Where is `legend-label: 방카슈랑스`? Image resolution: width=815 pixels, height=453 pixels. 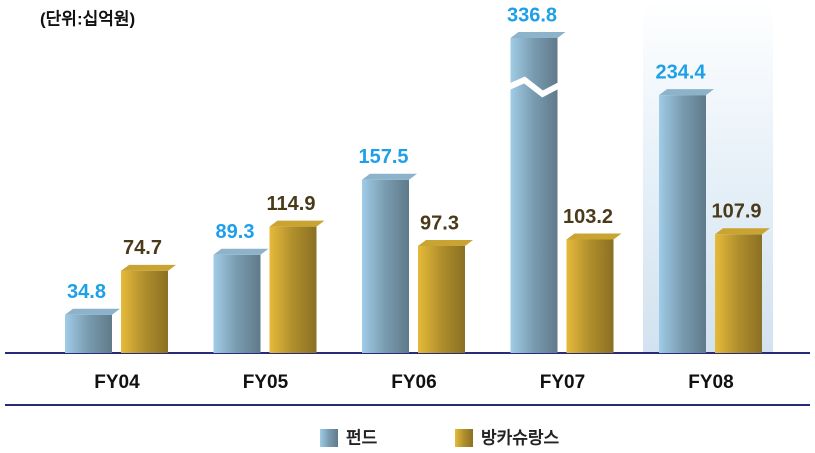
legend-label: 방카슈랑스 is located at coordinates (520, 437).